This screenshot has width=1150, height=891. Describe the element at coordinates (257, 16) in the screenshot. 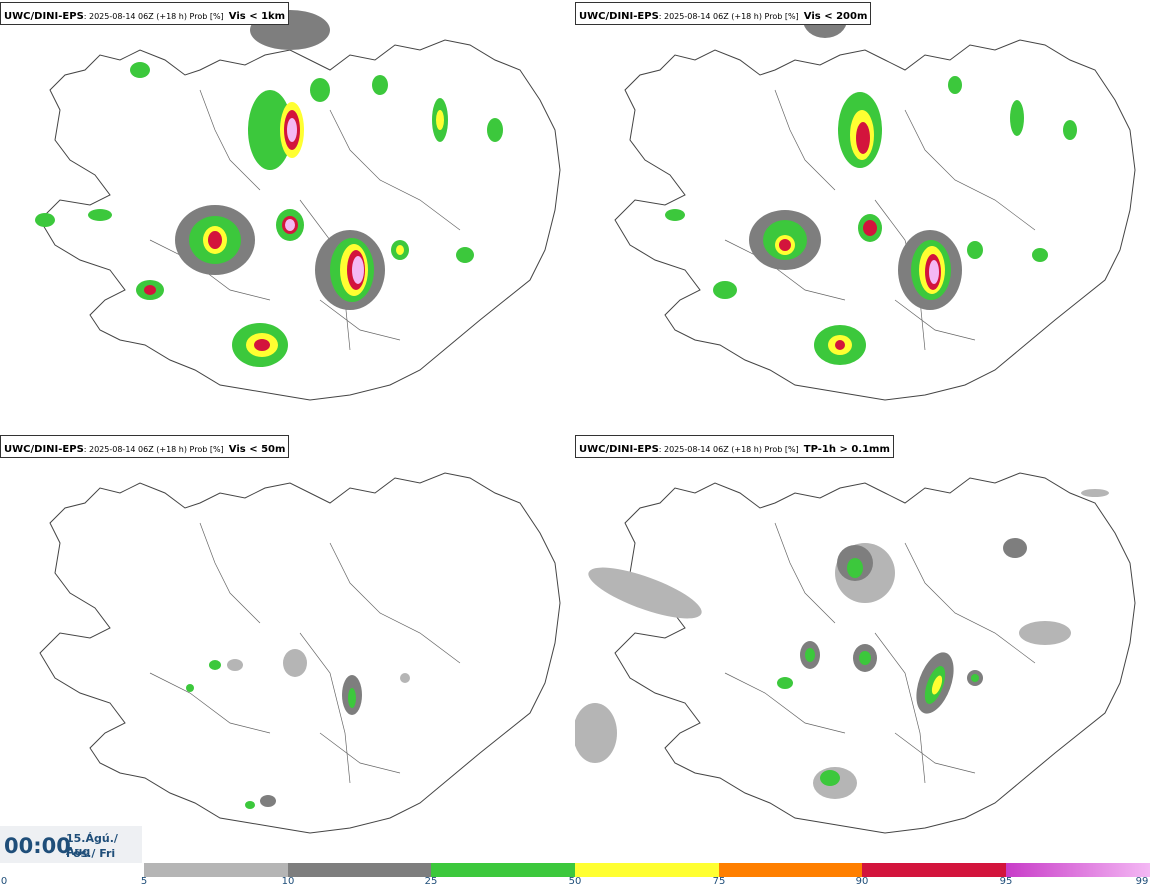

I see `parameter-label: Vis < 1km` at that location.